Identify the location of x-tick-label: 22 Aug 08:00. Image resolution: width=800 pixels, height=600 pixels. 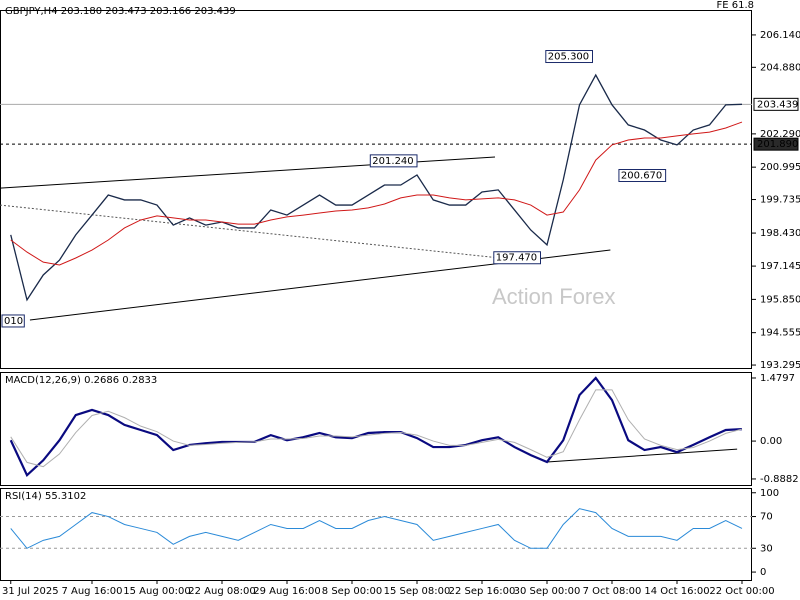
(221, 591).